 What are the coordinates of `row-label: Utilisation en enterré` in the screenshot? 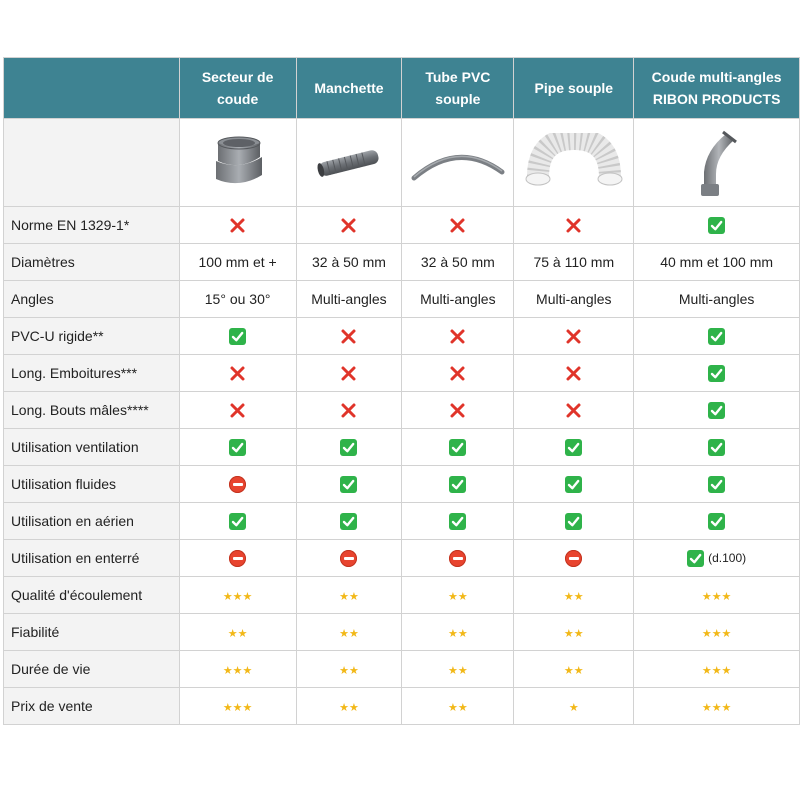 It's located at (91, 558).